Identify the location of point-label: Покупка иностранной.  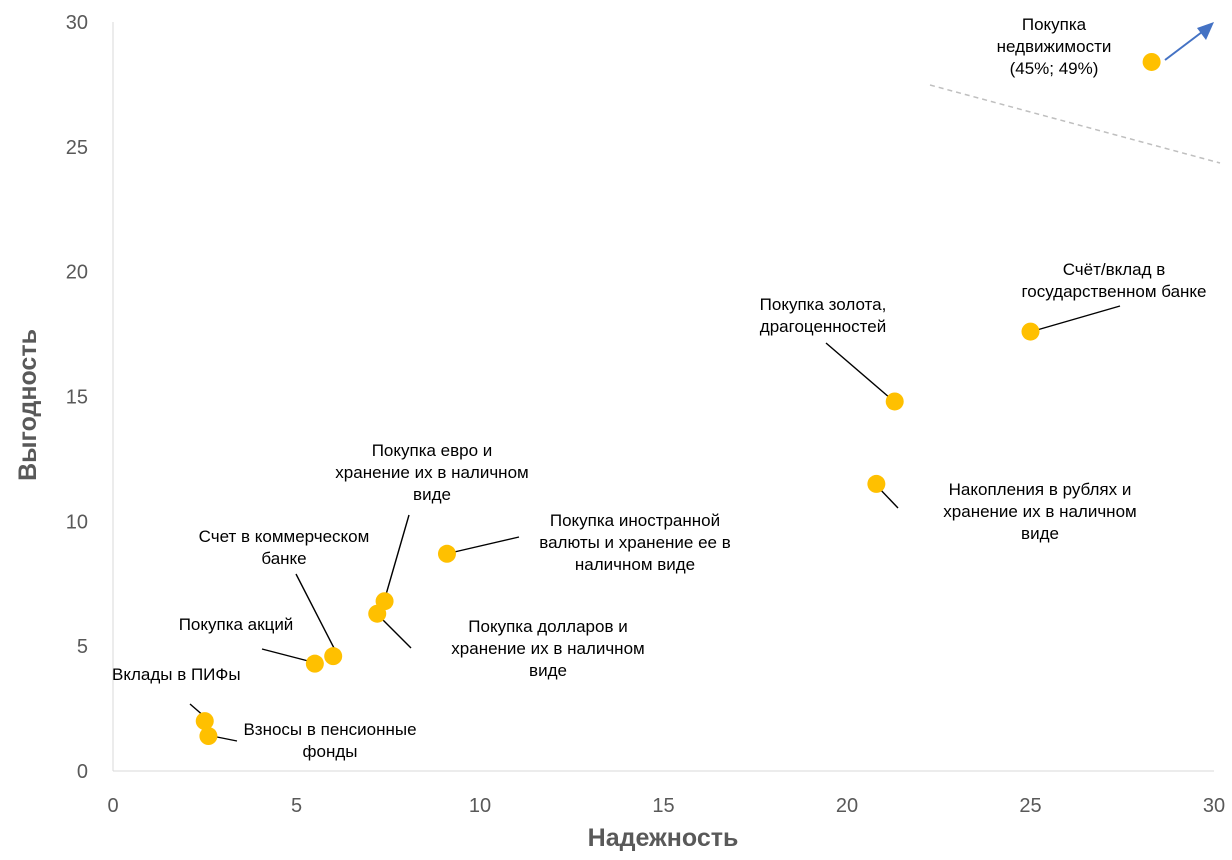
(635, 520).